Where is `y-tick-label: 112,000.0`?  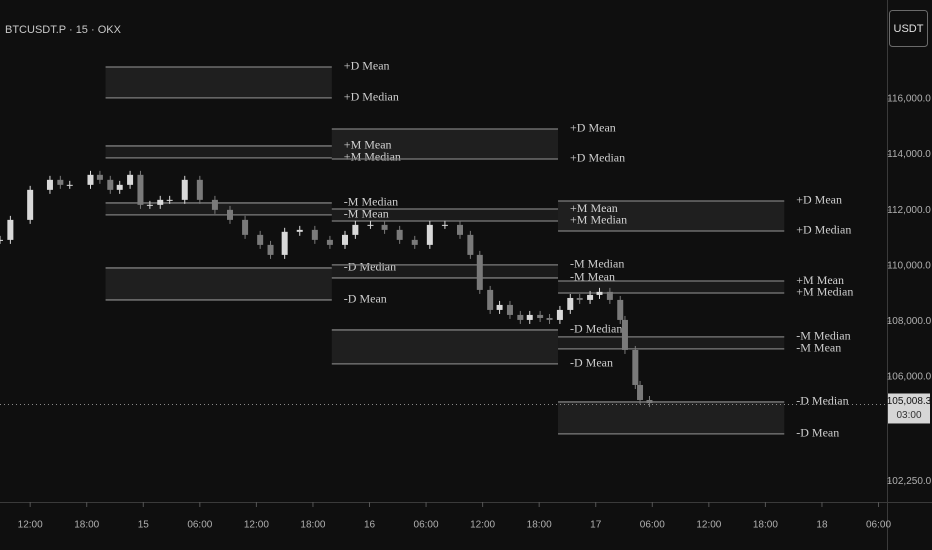
y-tick-label: 112,000.0 is located at coordinates (909, 210).